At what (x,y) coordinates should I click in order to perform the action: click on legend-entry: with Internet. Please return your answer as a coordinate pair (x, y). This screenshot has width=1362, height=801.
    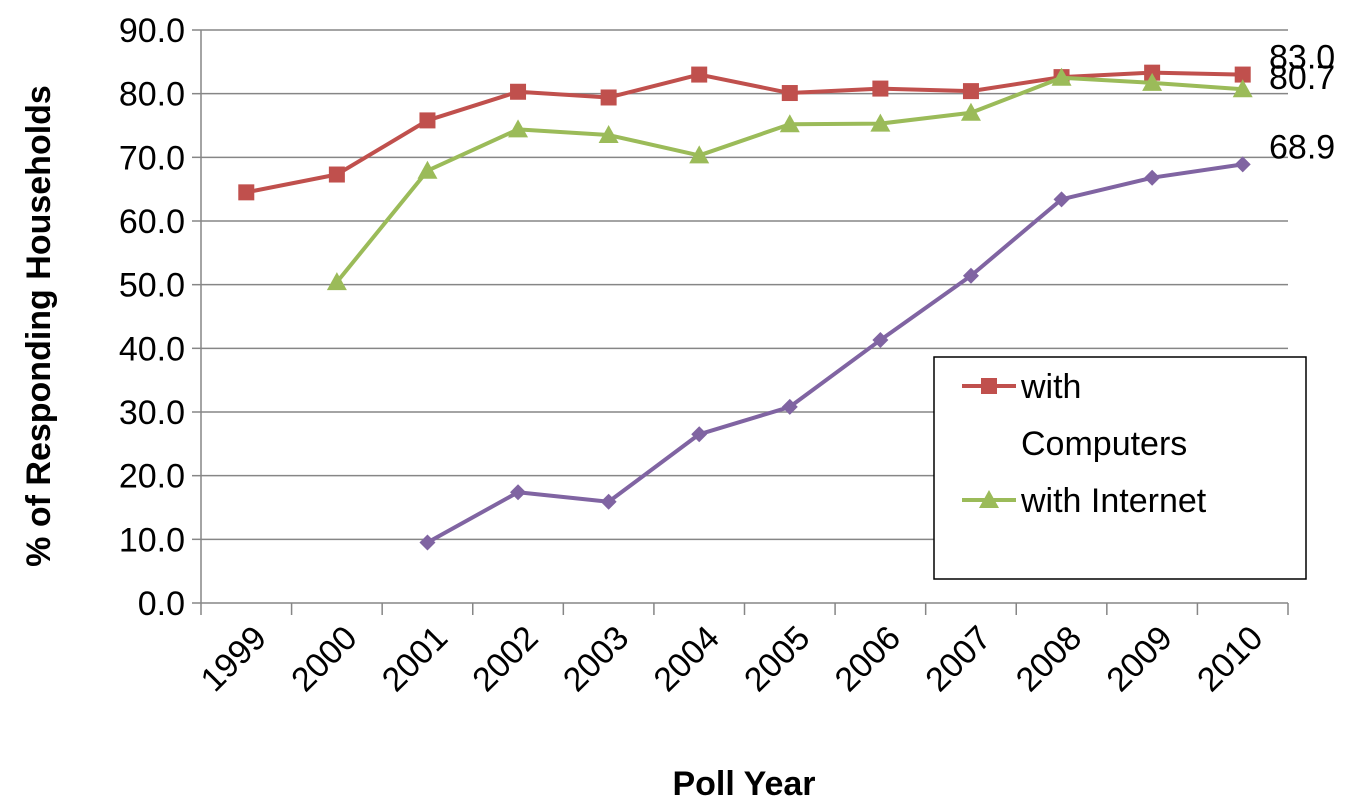
    Looking at the image, I should click on (1084, 501).